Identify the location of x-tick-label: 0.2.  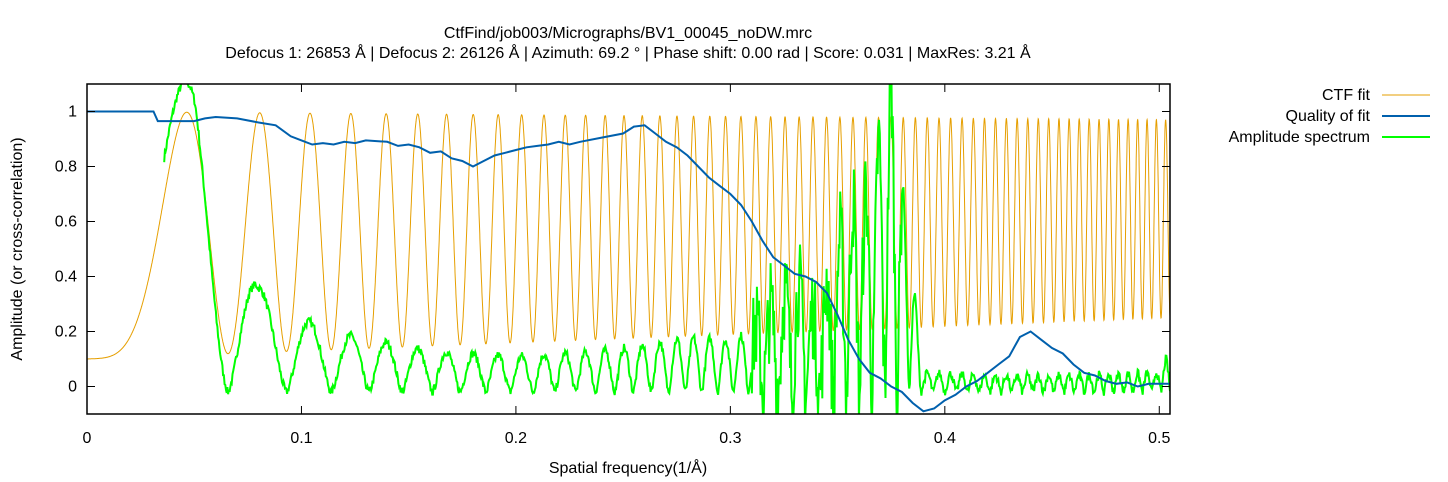
(516, 438).